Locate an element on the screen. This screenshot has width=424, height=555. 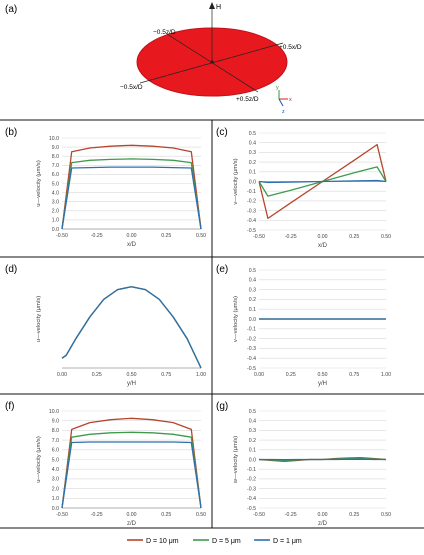
series-line-d-5-m is located at coordinates (131, 194).